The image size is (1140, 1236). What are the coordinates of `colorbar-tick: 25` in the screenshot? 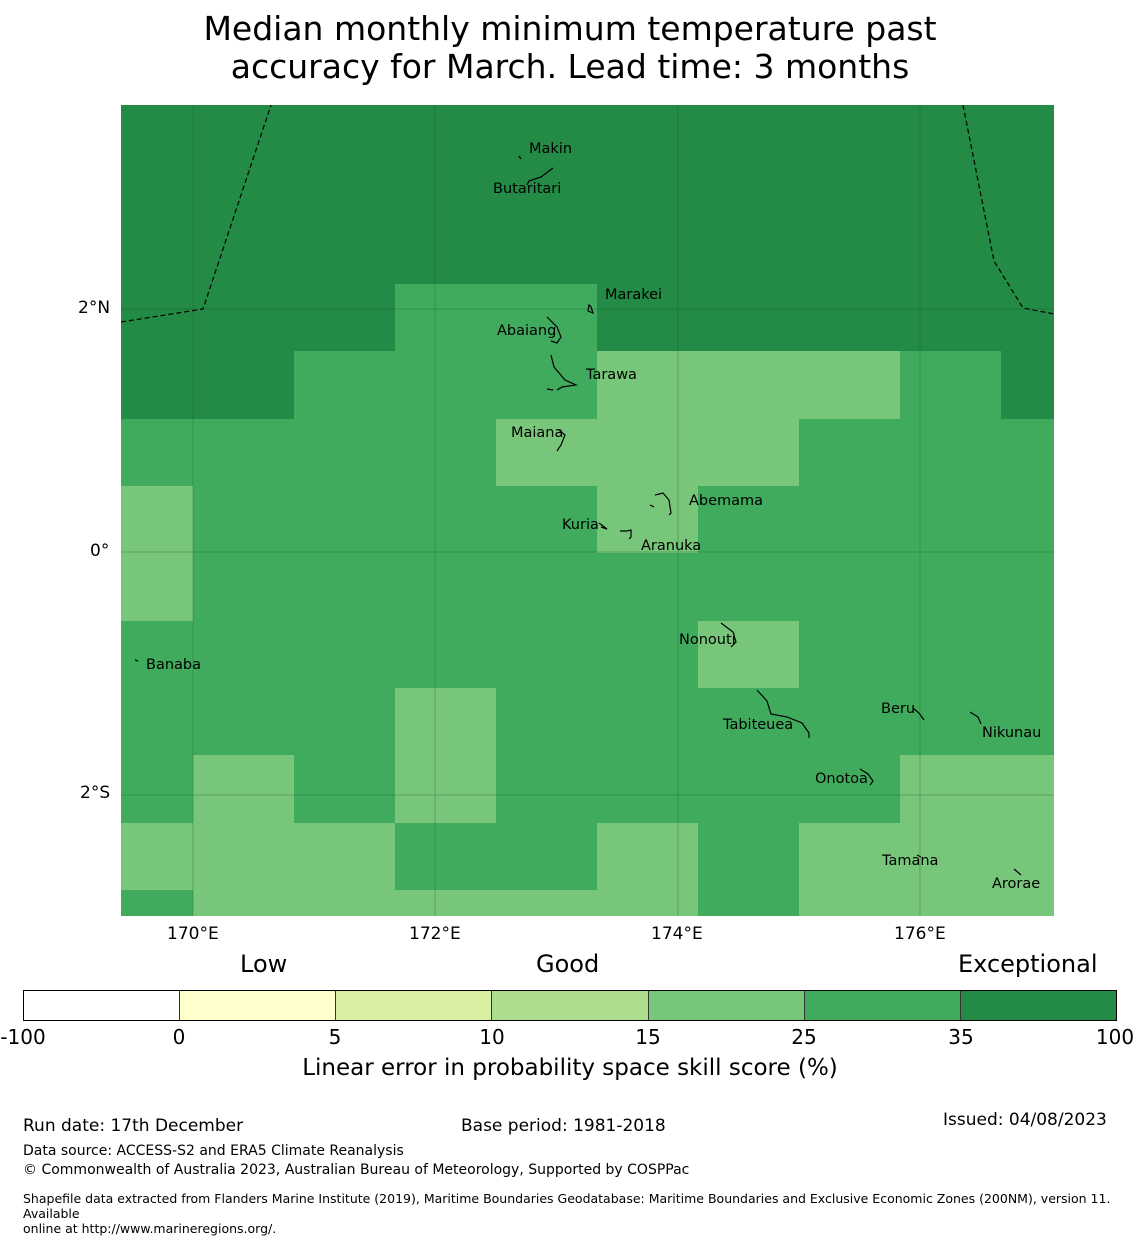 It's located at (804, 1037).